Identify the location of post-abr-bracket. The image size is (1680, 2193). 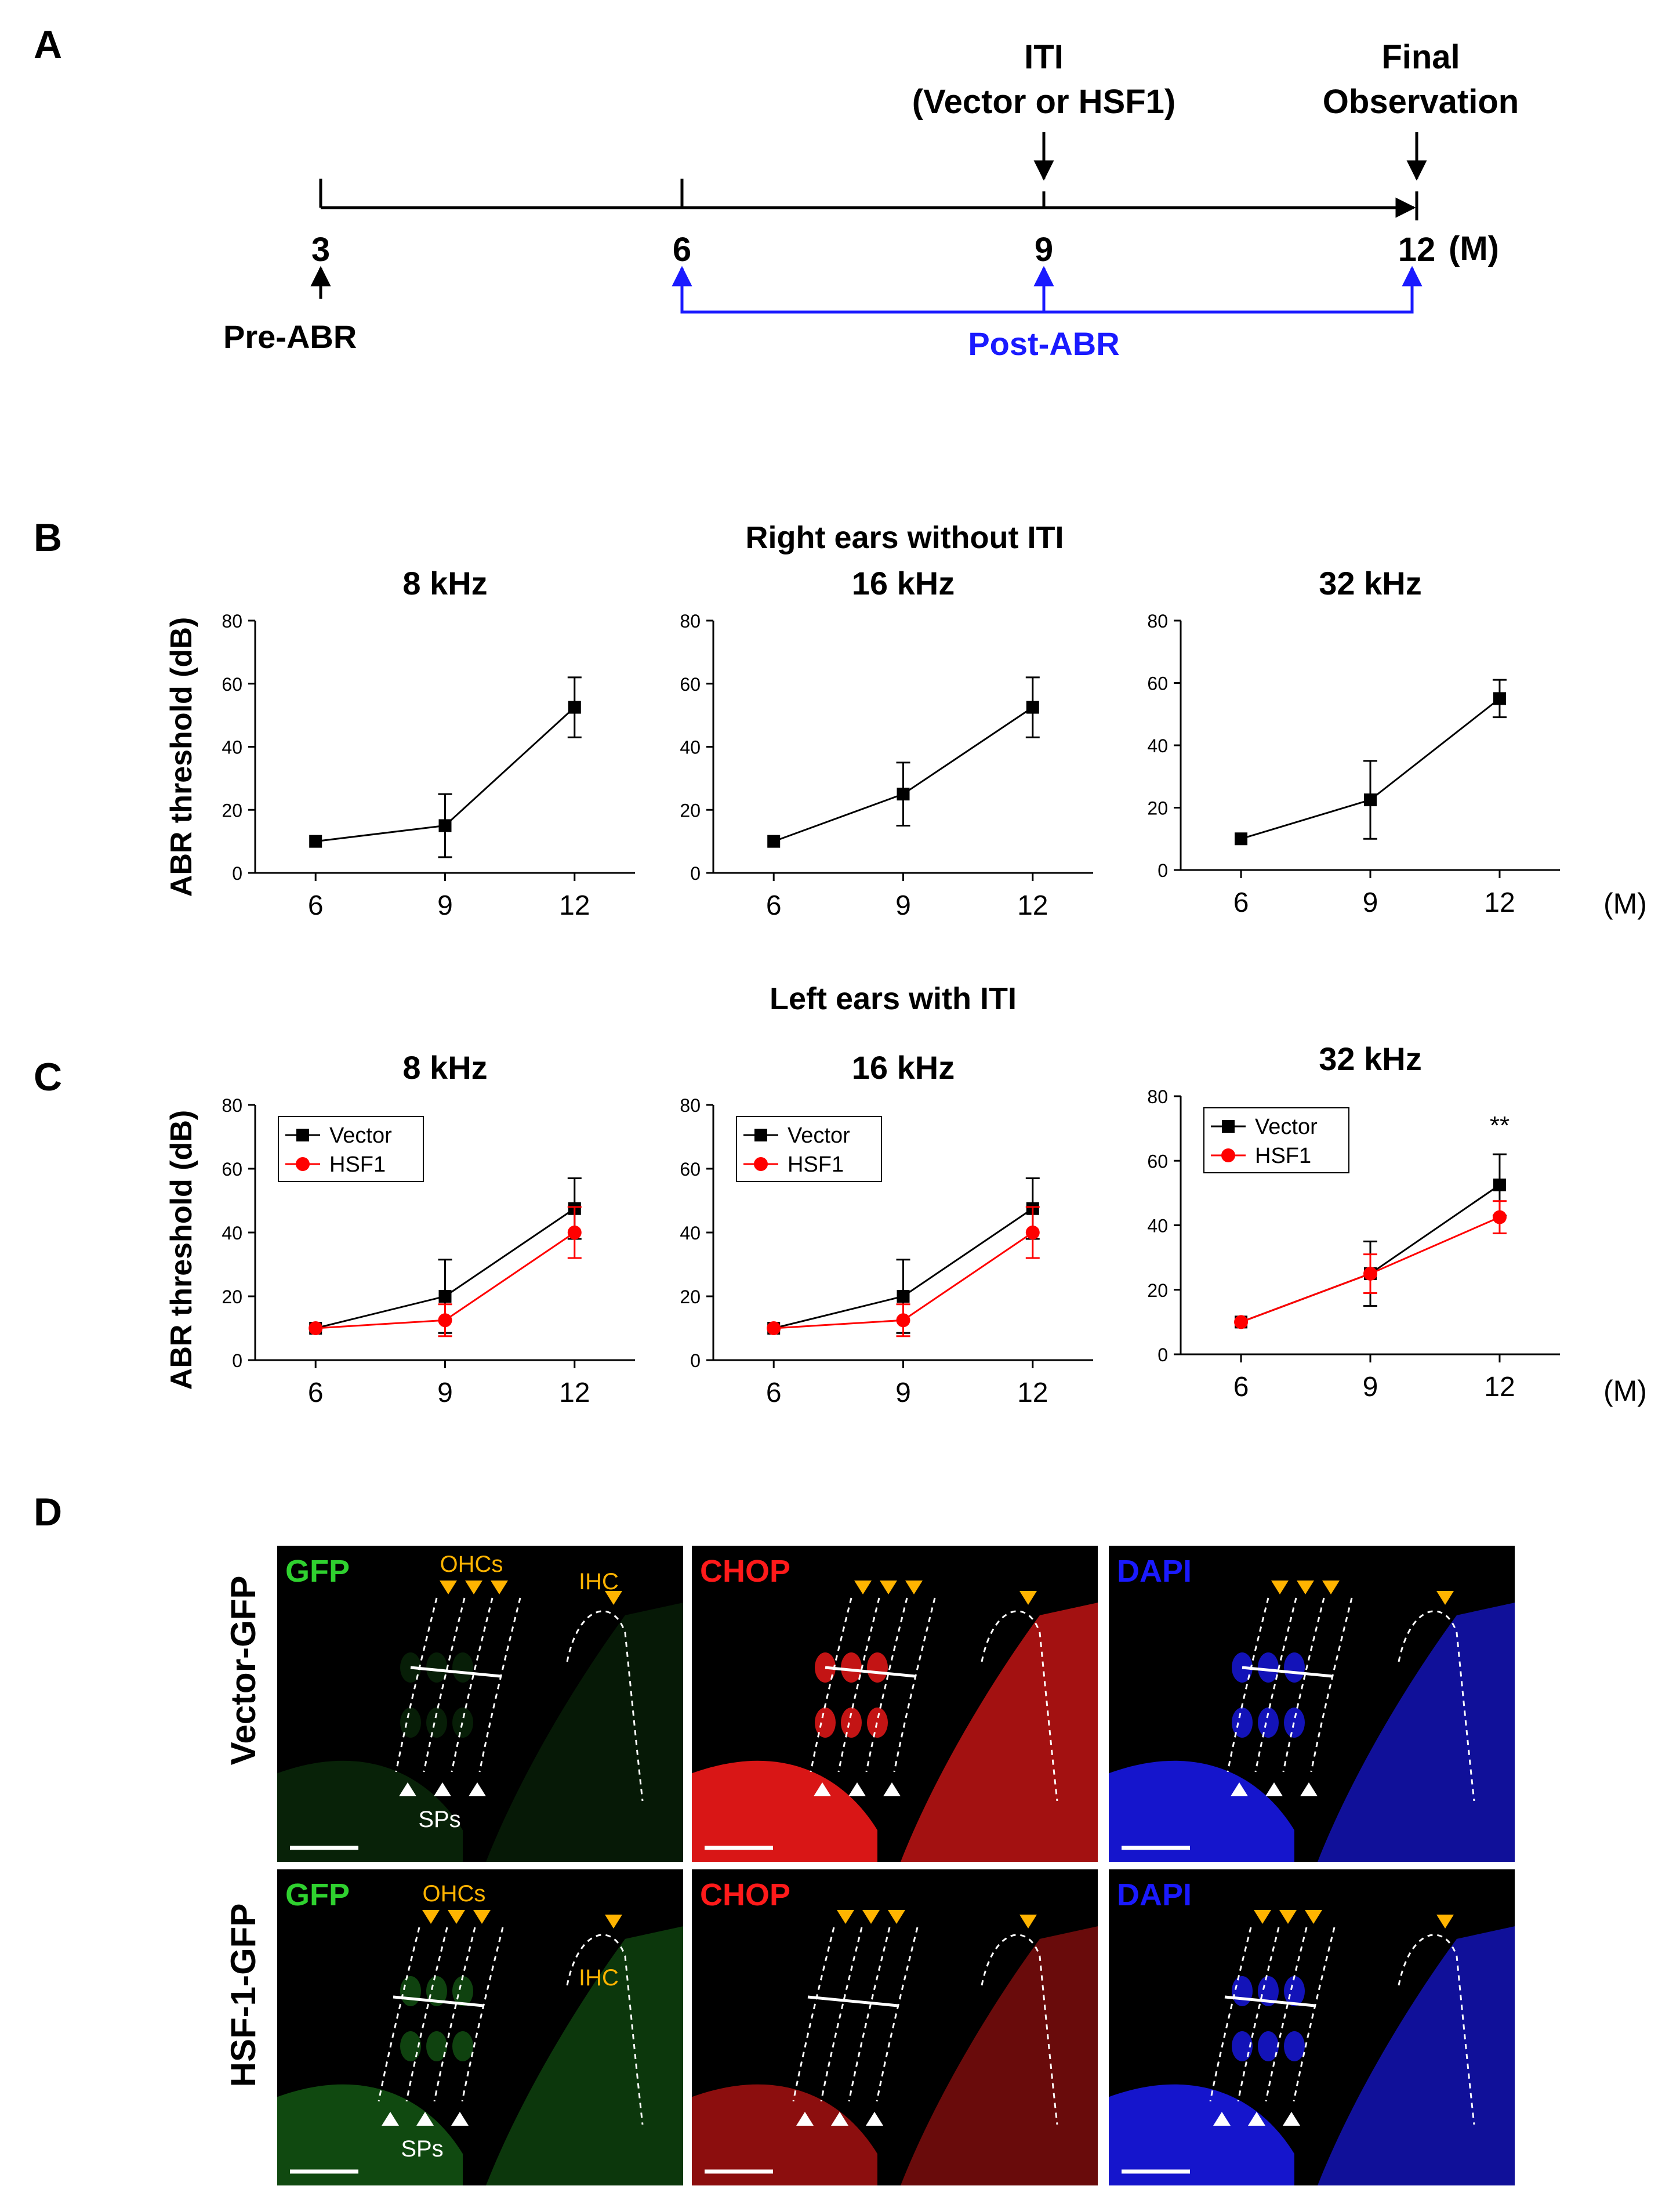
(1047, 296).